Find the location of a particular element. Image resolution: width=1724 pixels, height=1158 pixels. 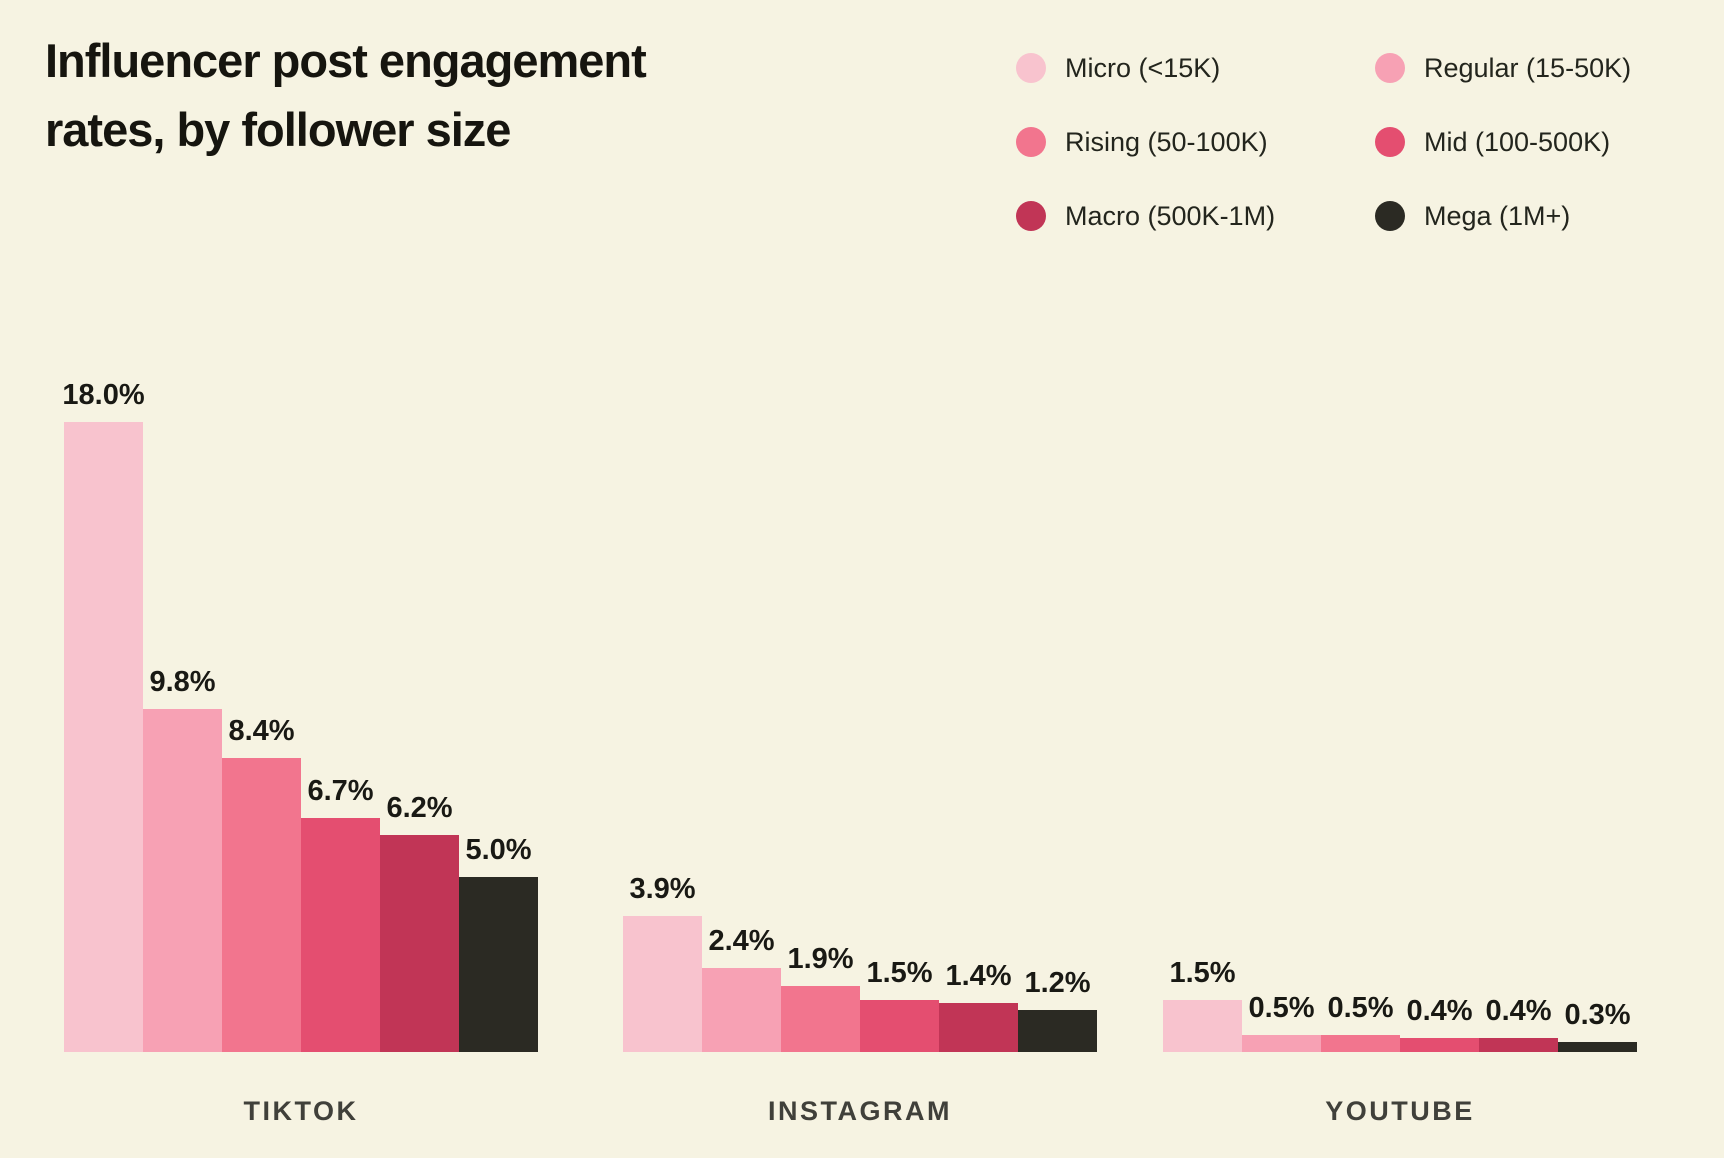

bar-group-instagram: 3.9% 2.4% 1.9% 1.5% 1.4% 1.2% INSTAGRAM is located at coordinates (860, 999).